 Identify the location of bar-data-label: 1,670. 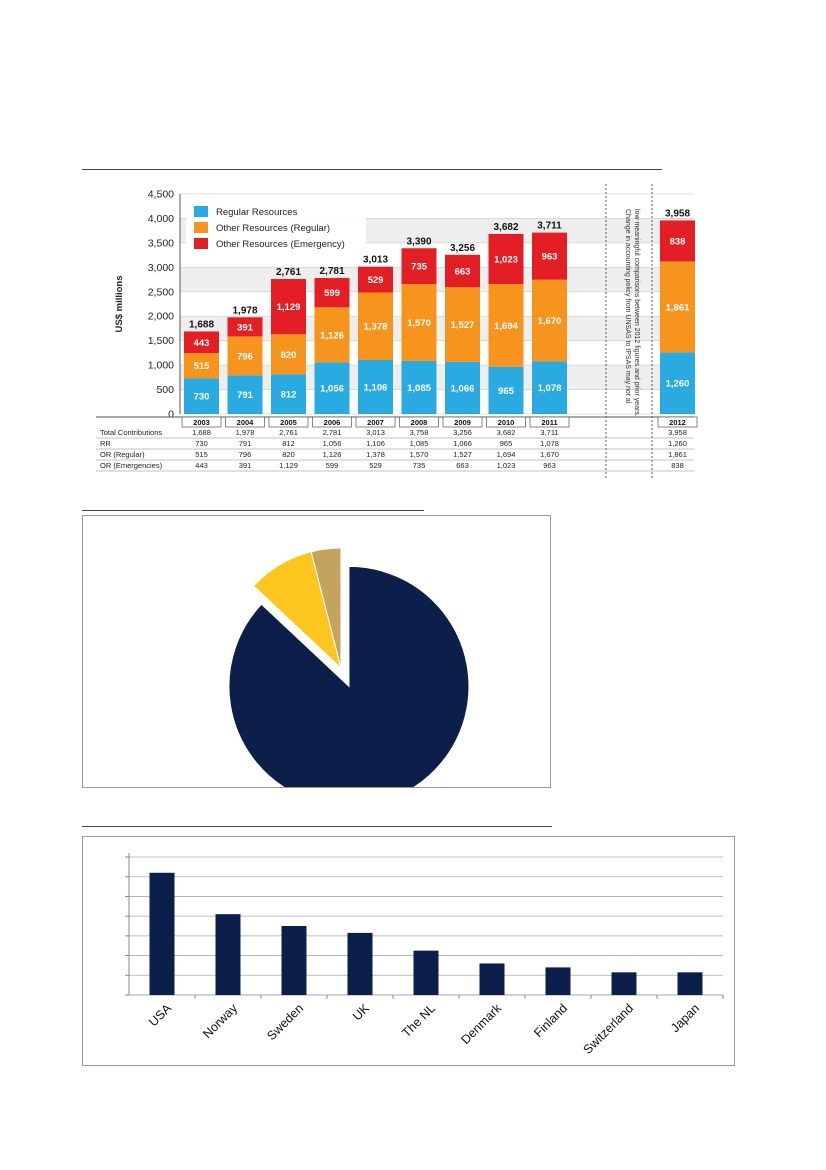
(550, 321).